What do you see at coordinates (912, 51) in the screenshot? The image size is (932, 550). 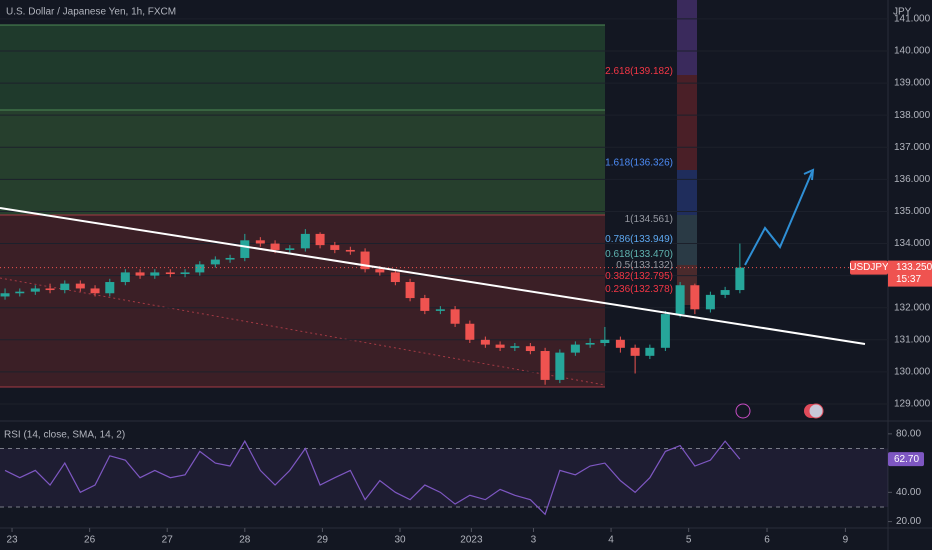 I see `y-tick-label: 140.000` at bounding box center [912, 51].